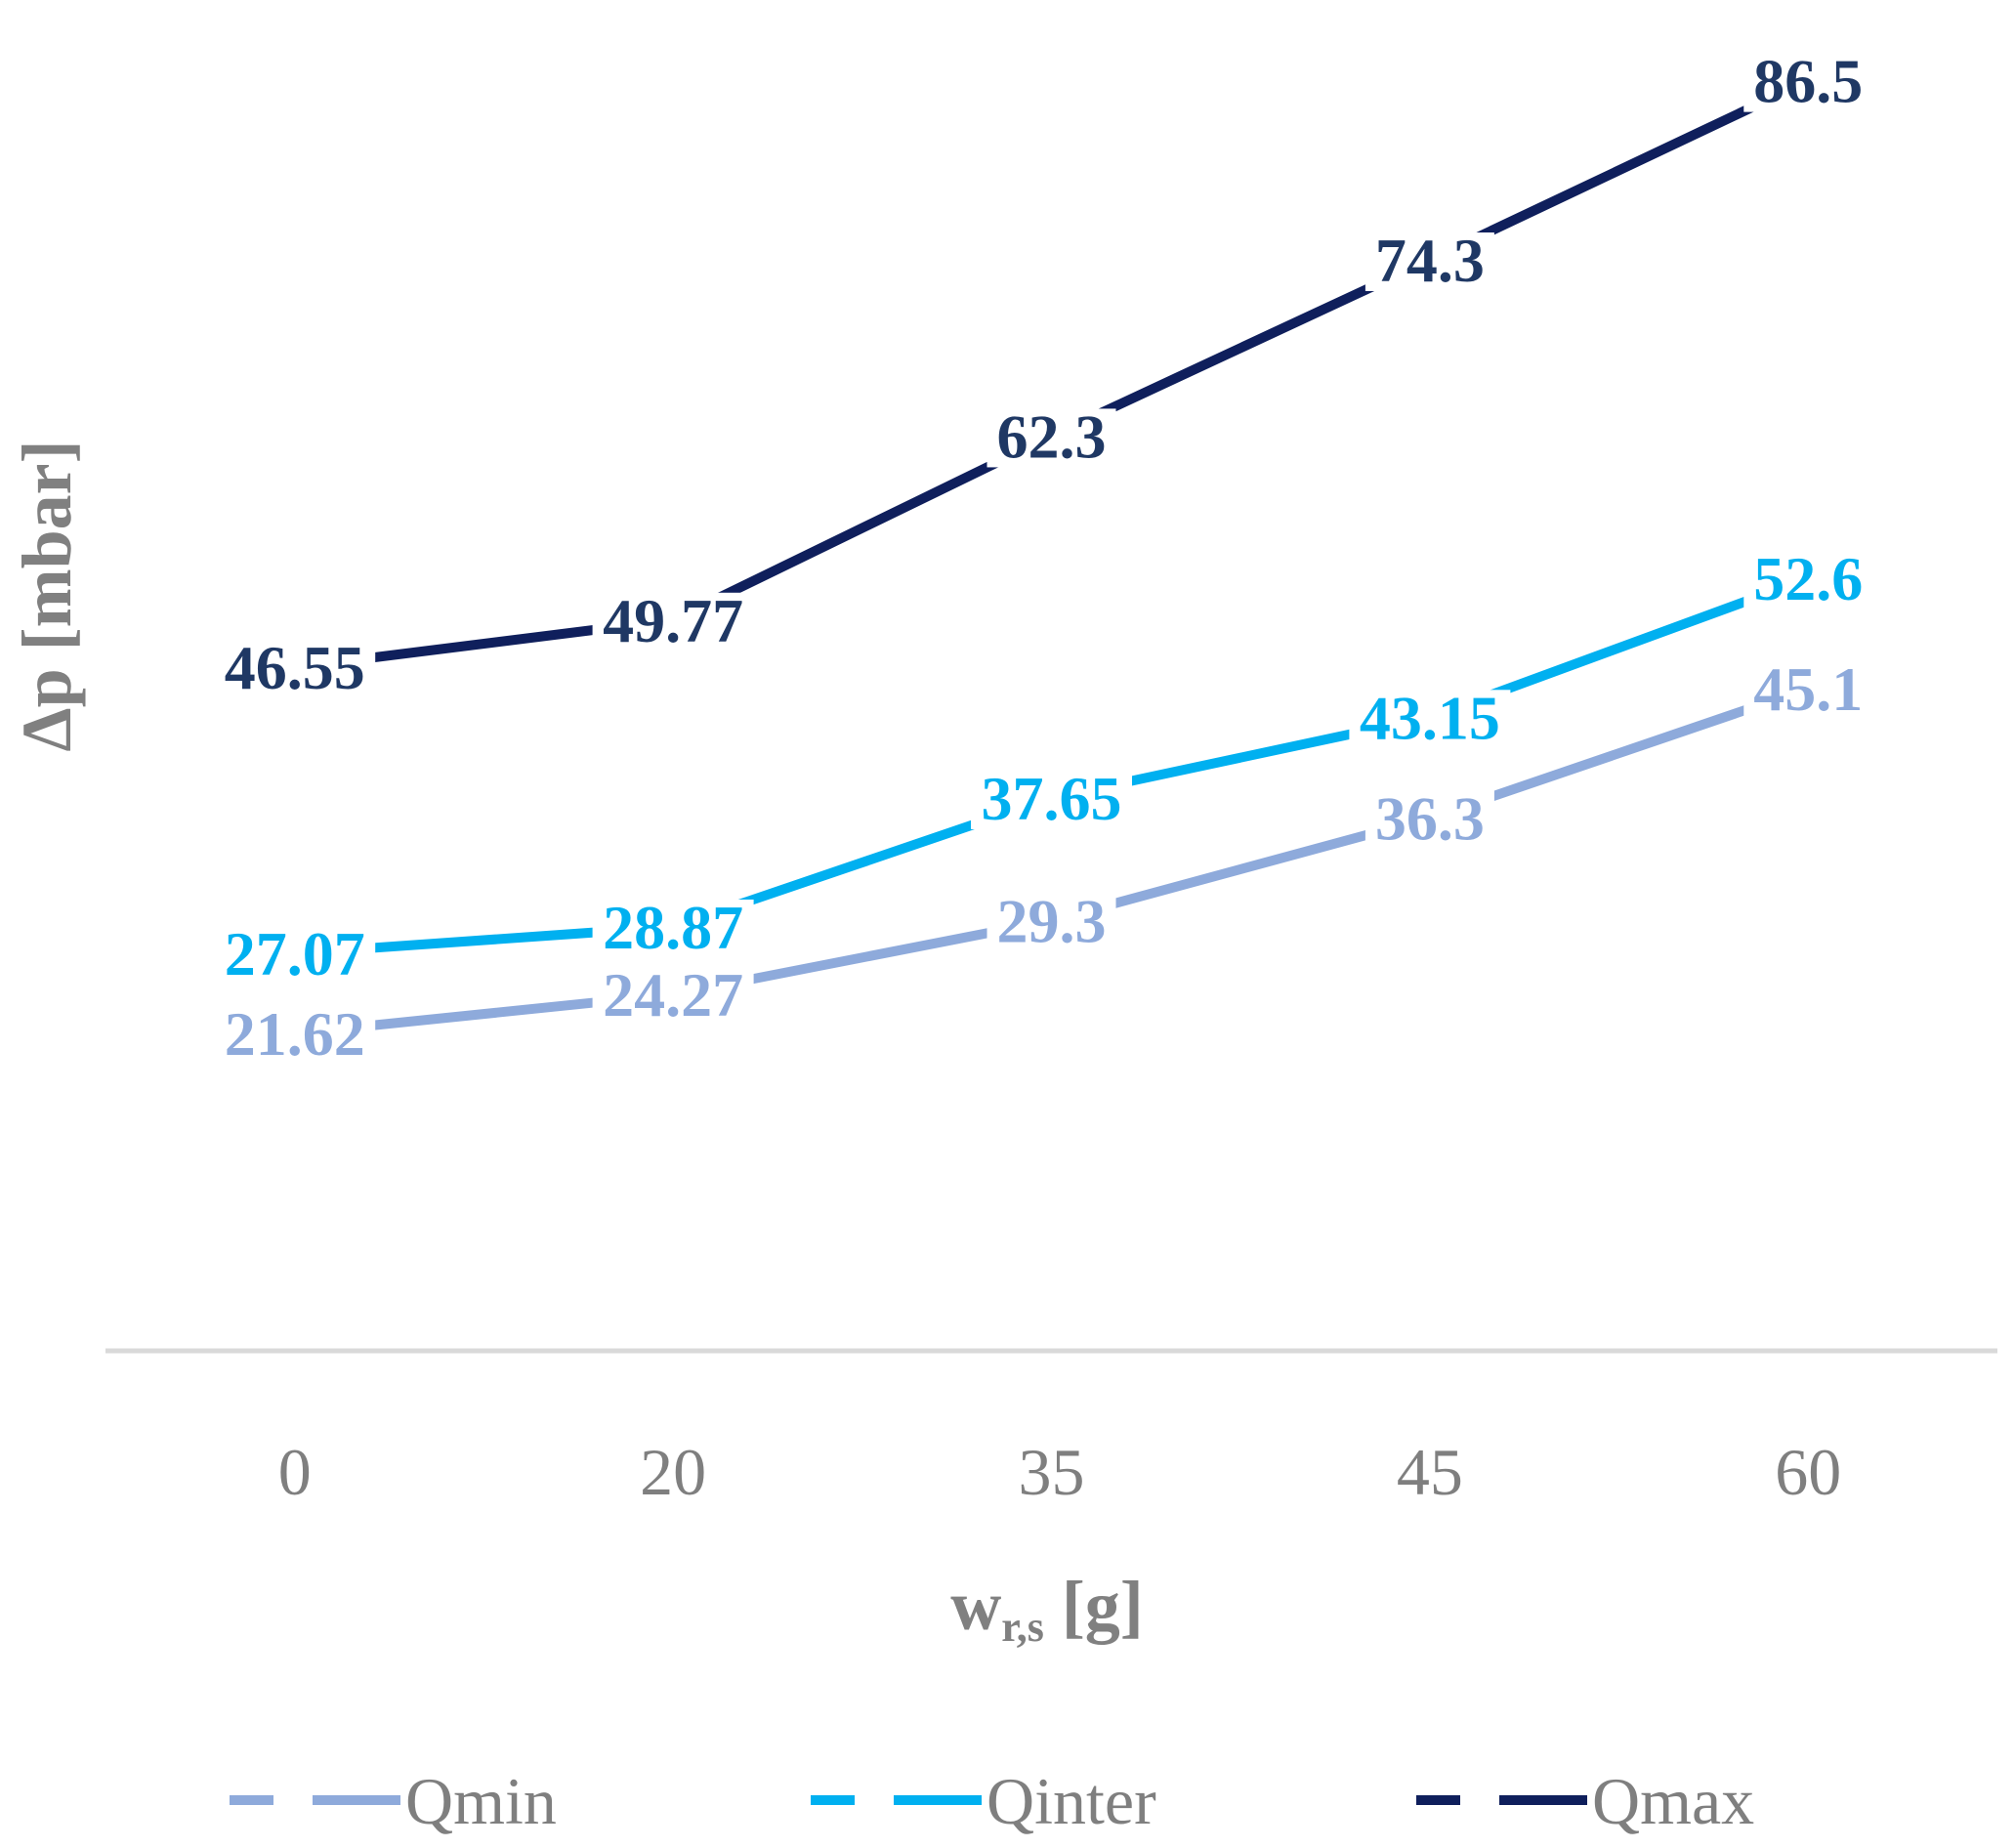 The width and height of the screenshot is (2015, 1848). I want to click on data-label-qmax: 74.3, so click(1430, 260).